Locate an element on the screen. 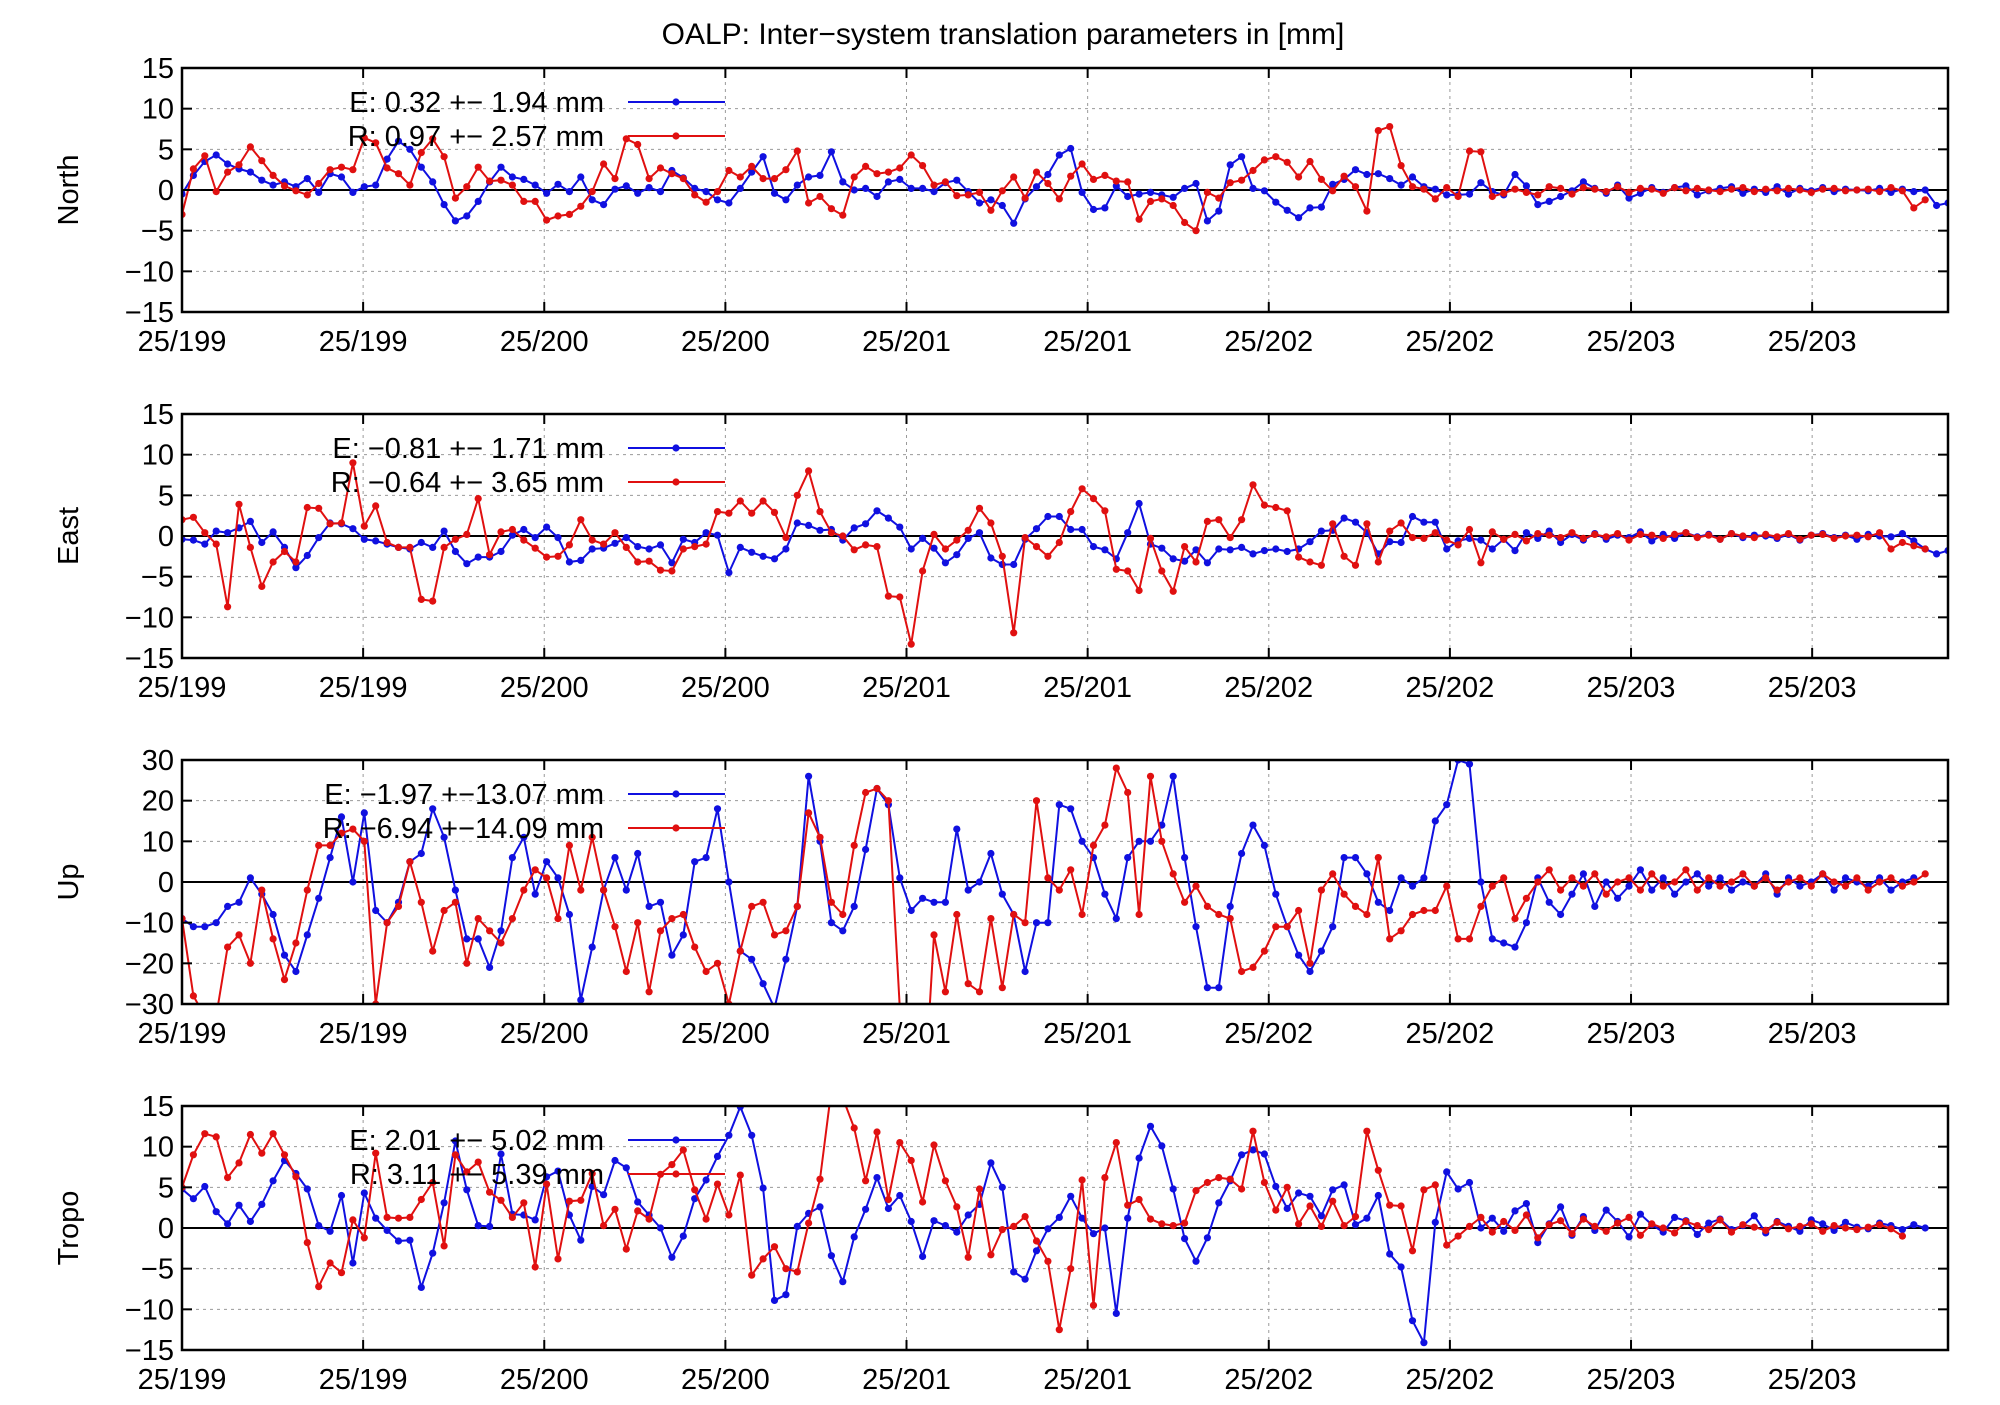 This screenshot has height=1405, width=2000. x-tick-label: 25/203 is located at coordinates (1812, 1380).